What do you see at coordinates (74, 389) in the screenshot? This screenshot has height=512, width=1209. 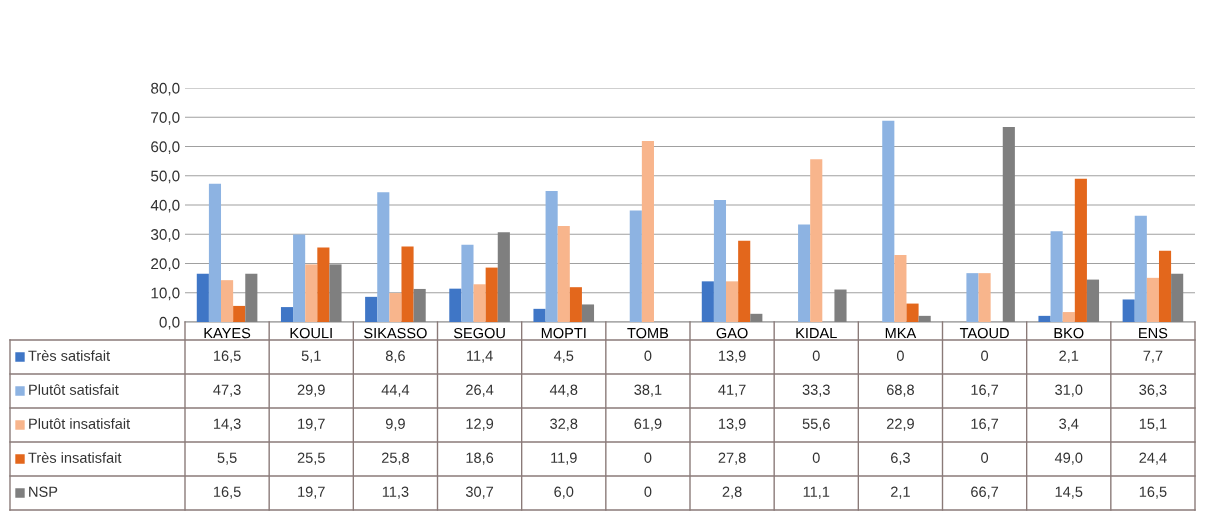 I see `legend-label: Plutôt satisfait` at bounding box center [74, 389].